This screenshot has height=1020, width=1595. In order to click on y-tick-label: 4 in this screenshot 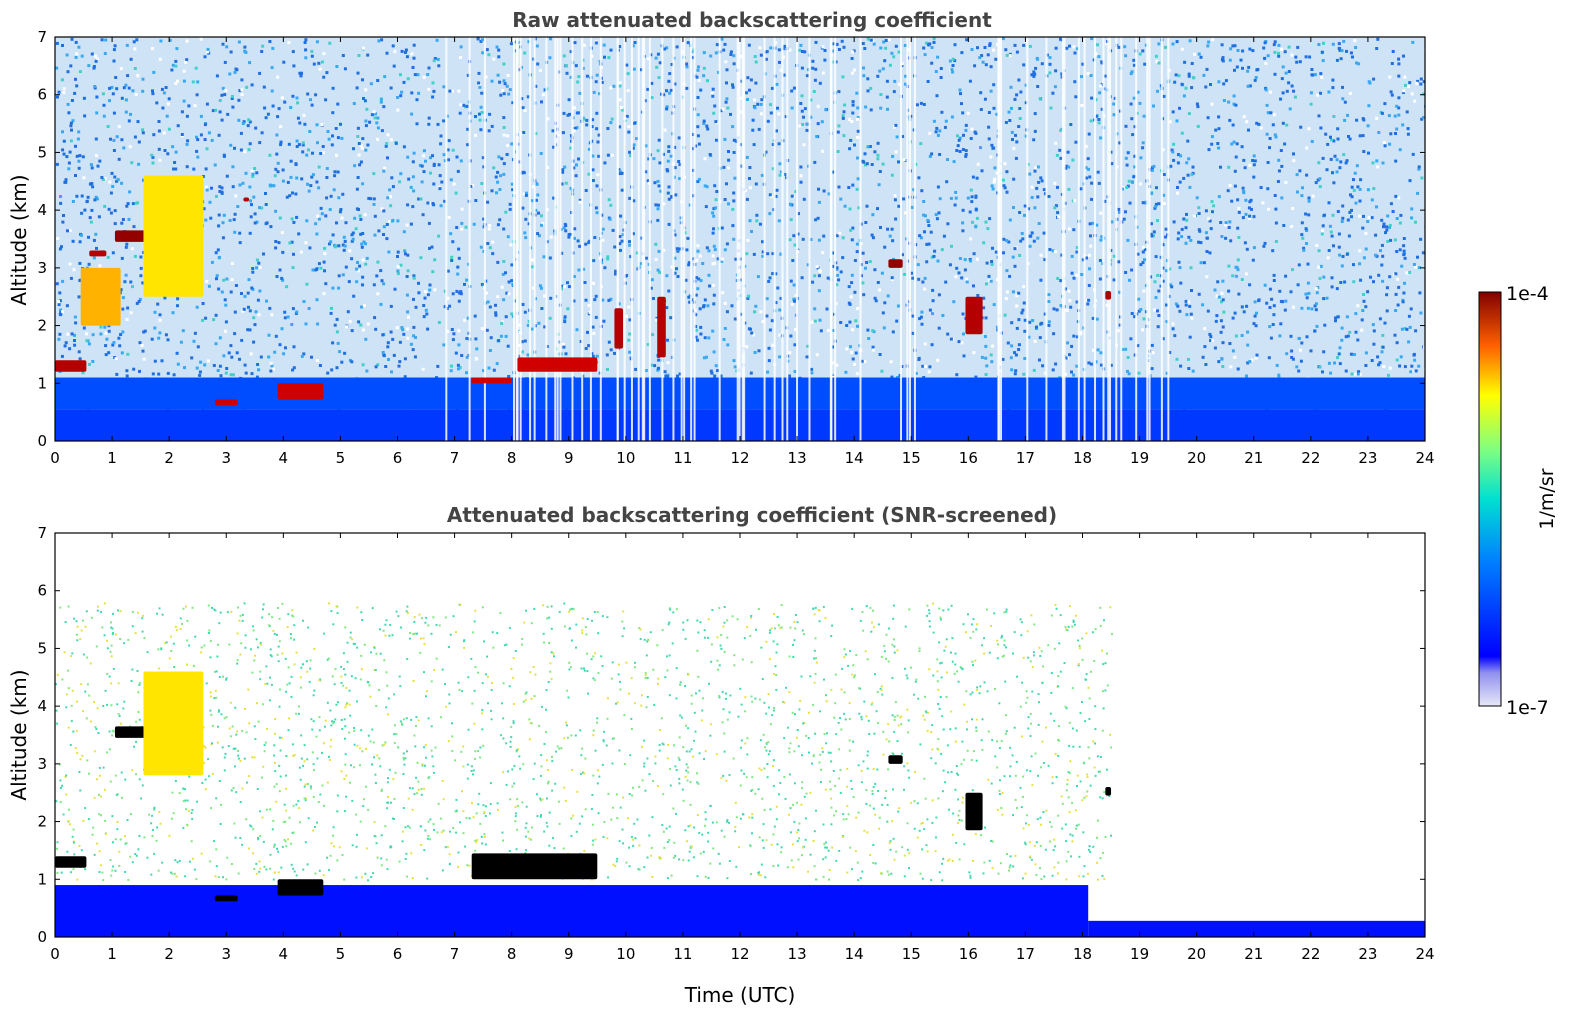, I will do `click(42, 706)`.